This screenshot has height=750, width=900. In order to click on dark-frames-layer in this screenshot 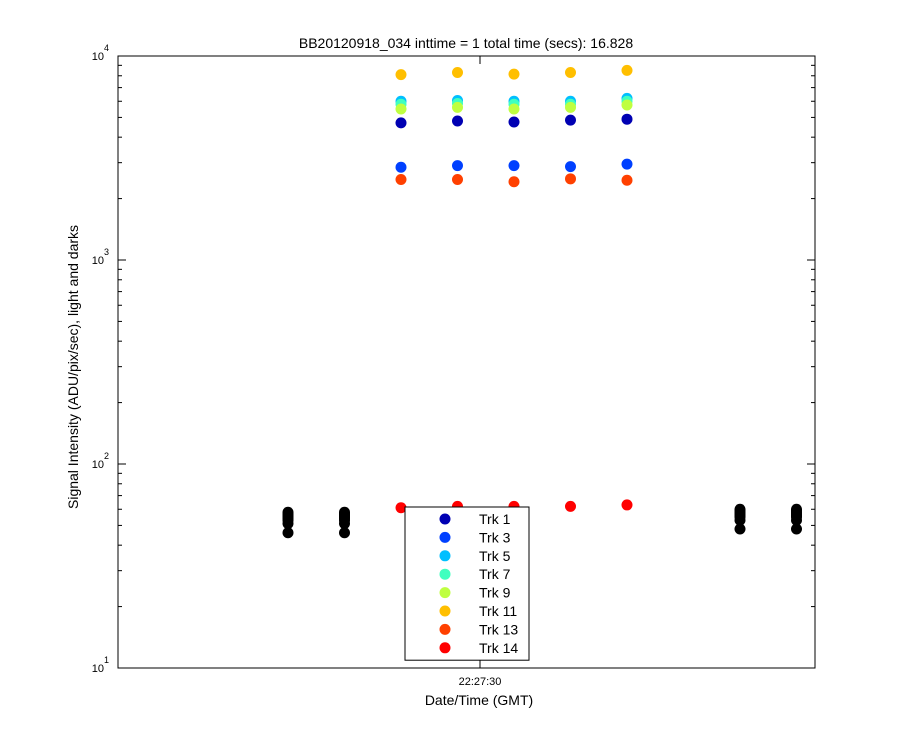, I will do `click(542, 521)`.